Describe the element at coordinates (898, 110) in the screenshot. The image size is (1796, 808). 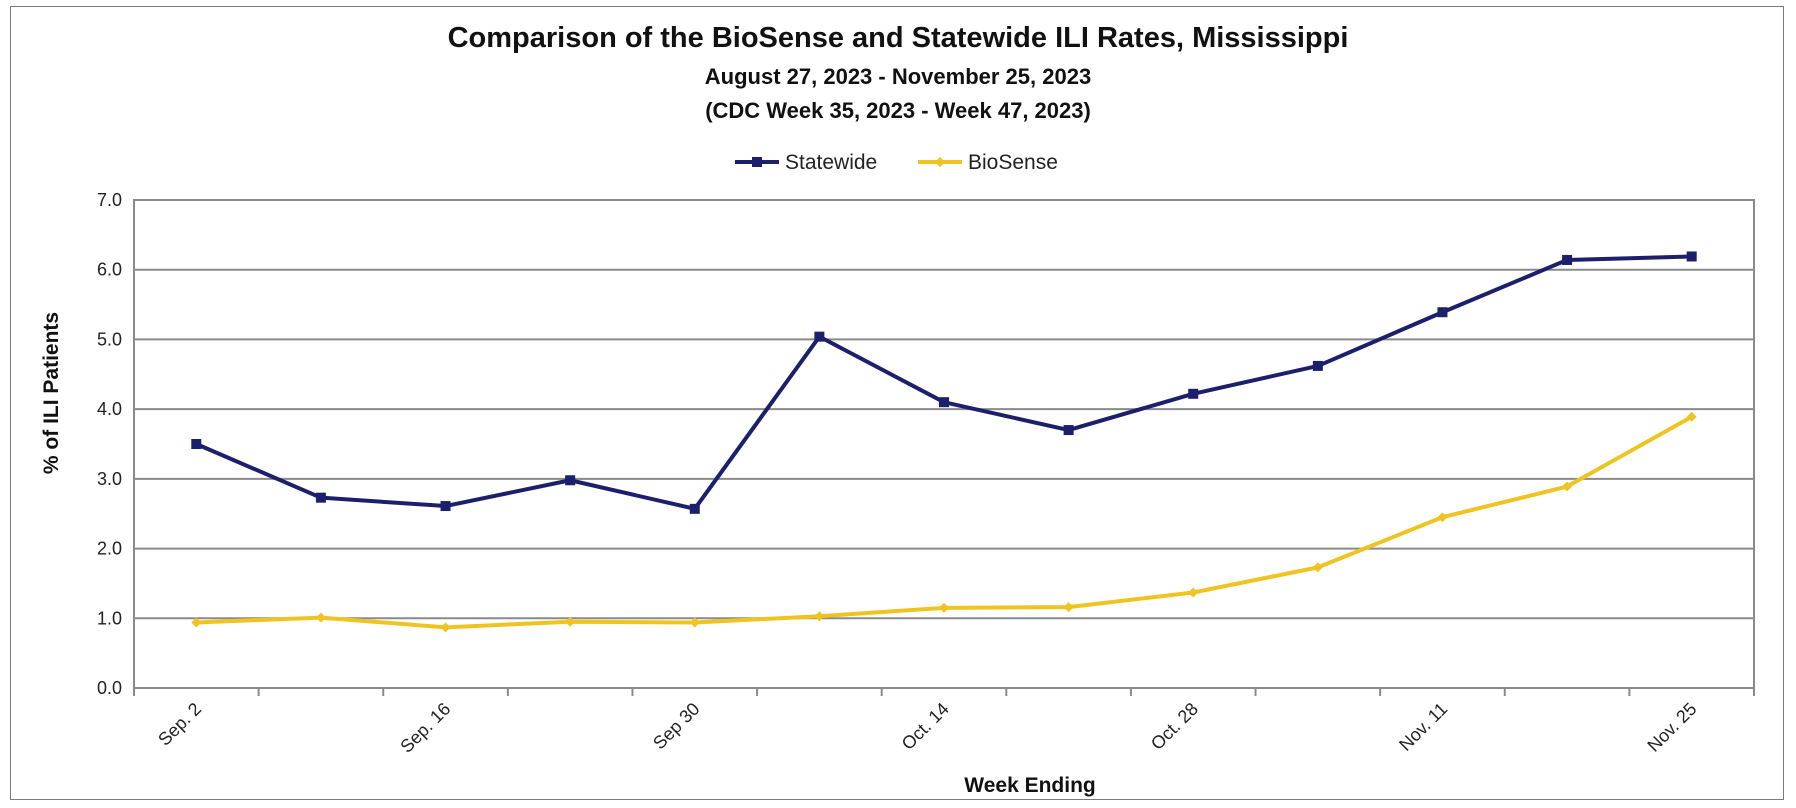
I see `chart-subtitle-weeks: (CDC Week 35, 2023 - Week 47, 2023)` at that location.